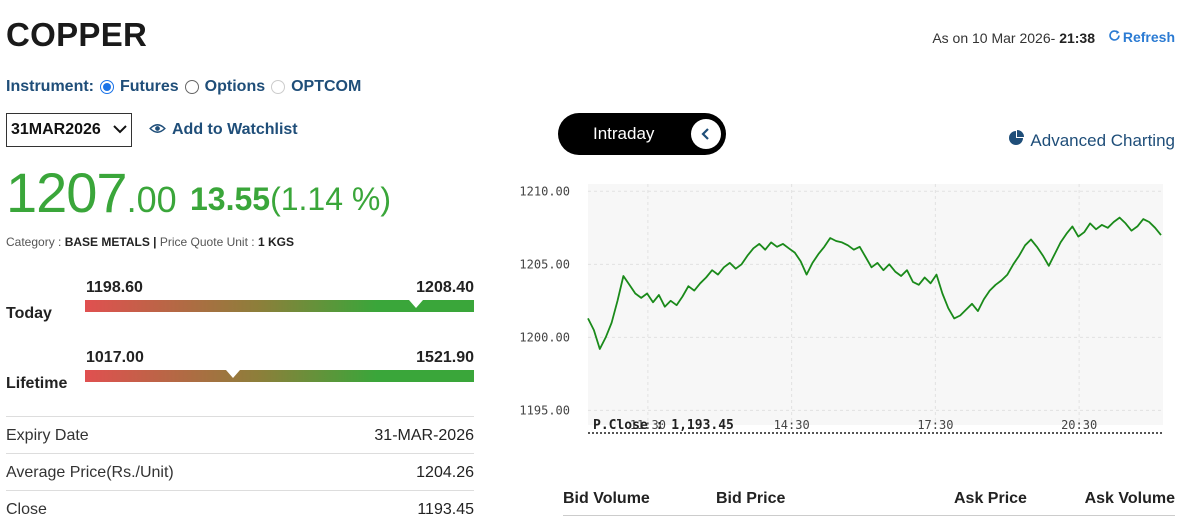 This screenshot has width=1183, height=526. Describe the element at coordinates (606, 498) in the screenshot. I see `bid-volume-header: Bid Volume` at that location.